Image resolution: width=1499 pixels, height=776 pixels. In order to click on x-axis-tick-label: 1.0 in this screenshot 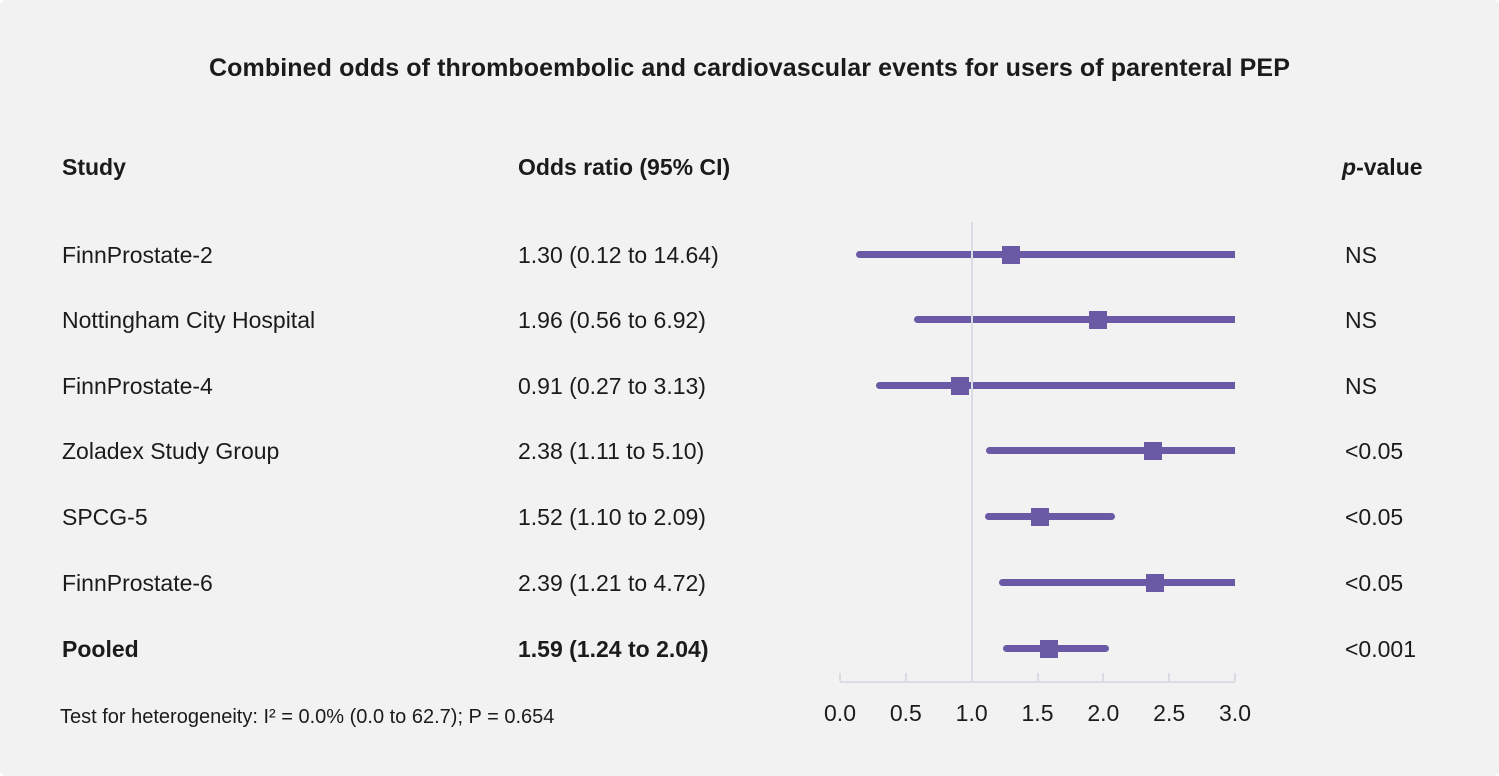, I will do `click(971, 713)`.